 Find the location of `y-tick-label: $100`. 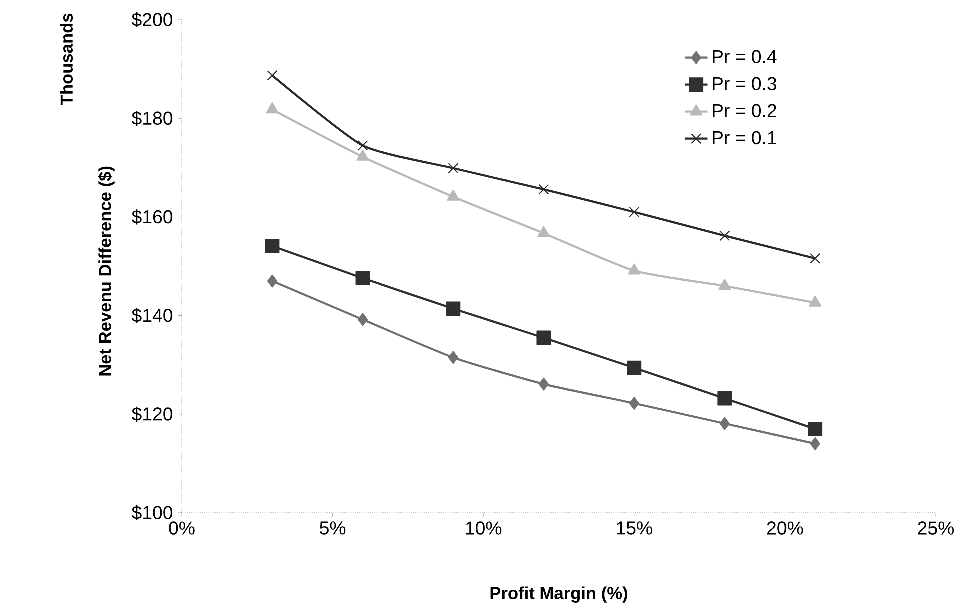

y-tick-label: $100 is located at coordinates (152, 513).